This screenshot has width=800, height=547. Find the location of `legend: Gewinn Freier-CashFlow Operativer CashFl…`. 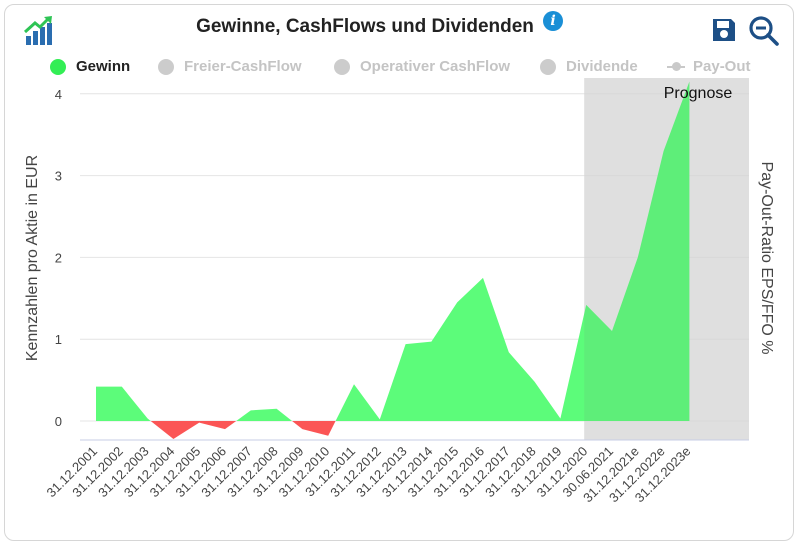

legend: Gewinn Freier-CashFlow Operativer CashFl… is located at coordinates (400, 67).